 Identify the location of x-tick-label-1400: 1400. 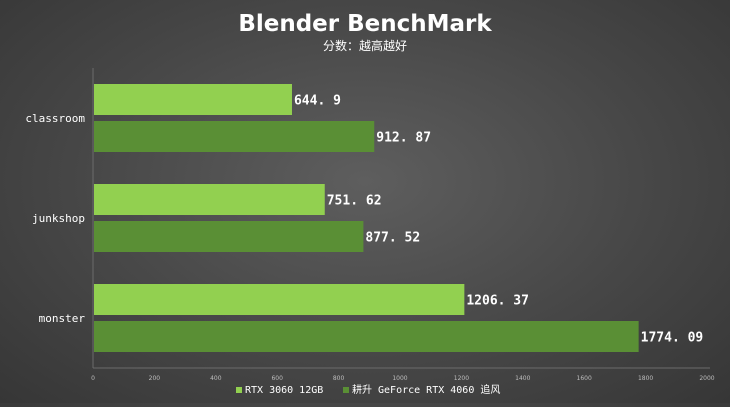
(522, 378).